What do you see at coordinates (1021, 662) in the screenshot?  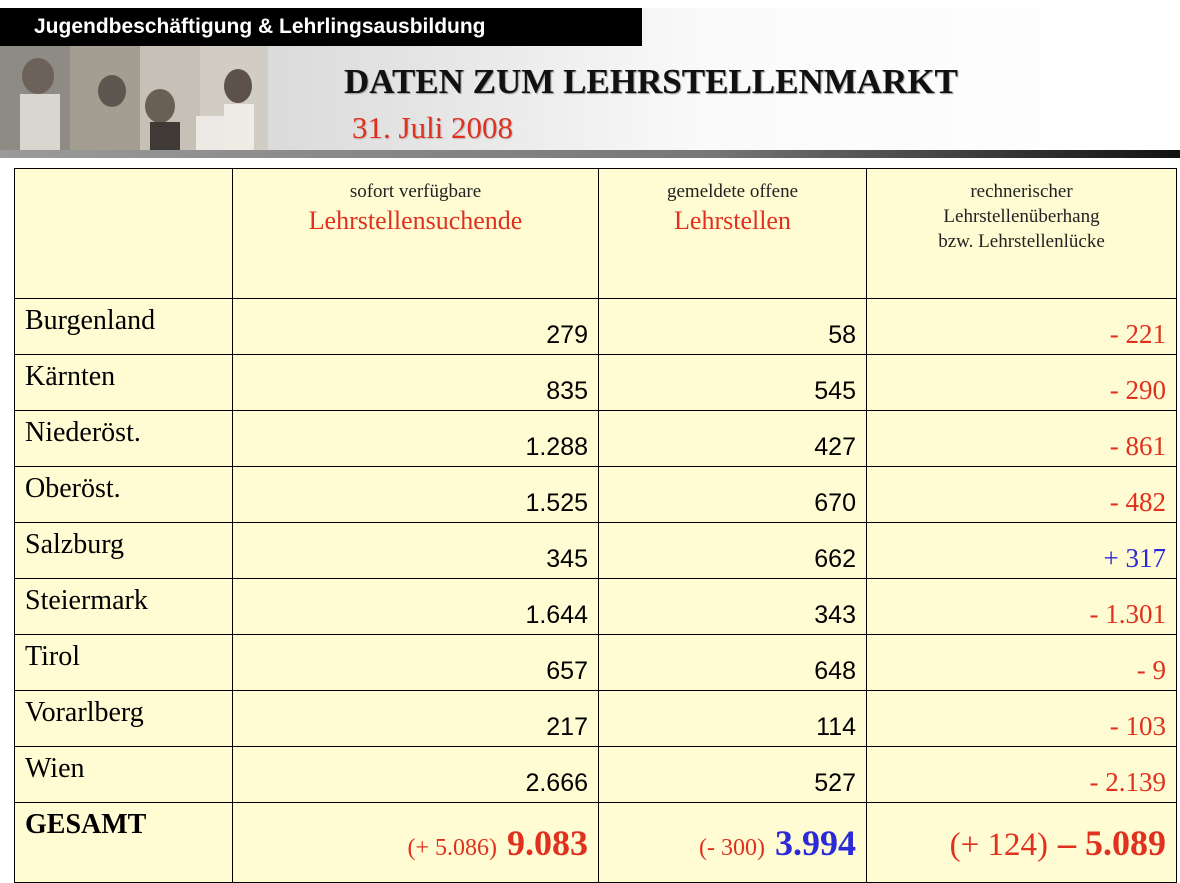 I see `cell: - 9` at bounding box center [1021, 662].